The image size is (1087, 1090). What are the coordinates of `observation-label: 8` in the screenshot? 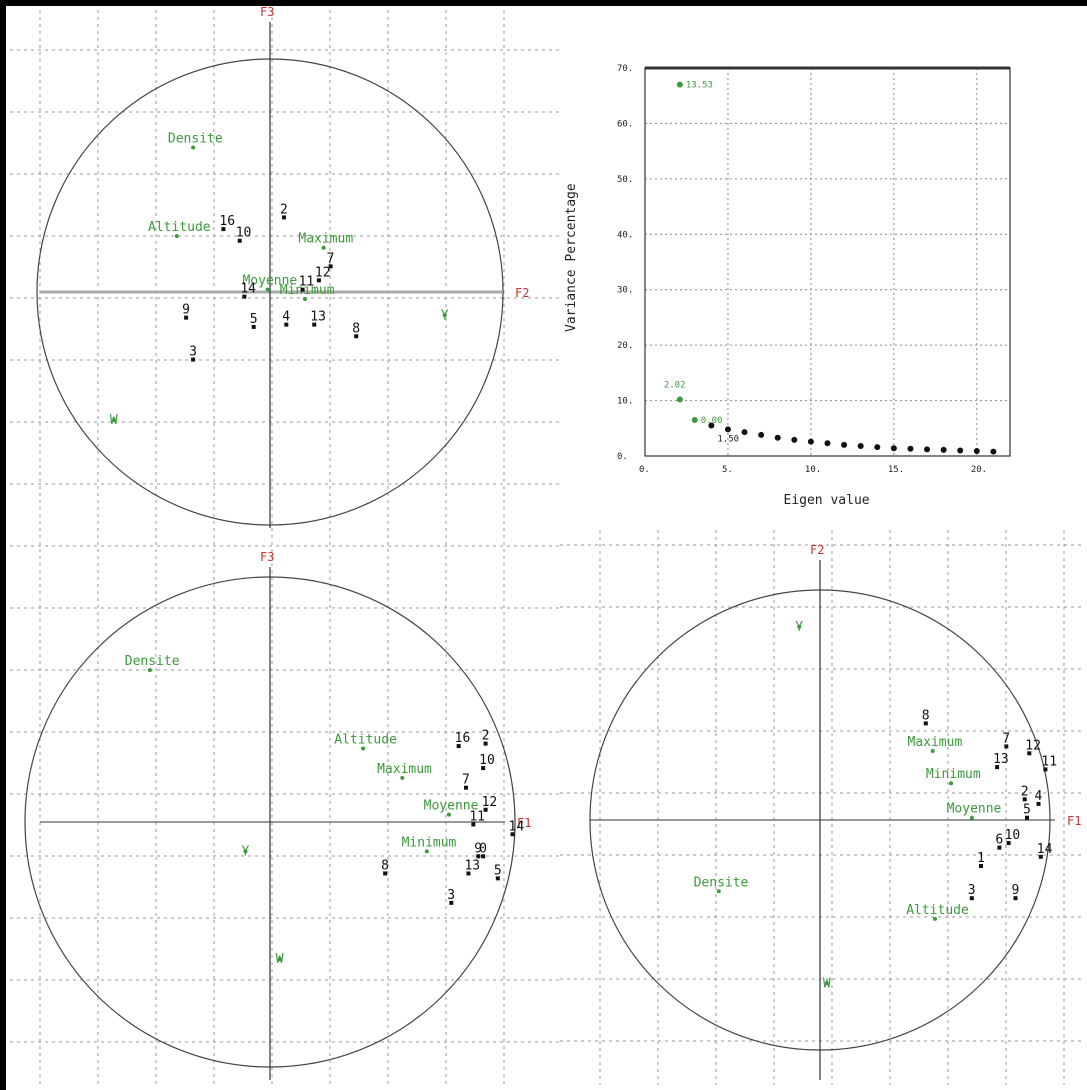 It's located at (385, 865).